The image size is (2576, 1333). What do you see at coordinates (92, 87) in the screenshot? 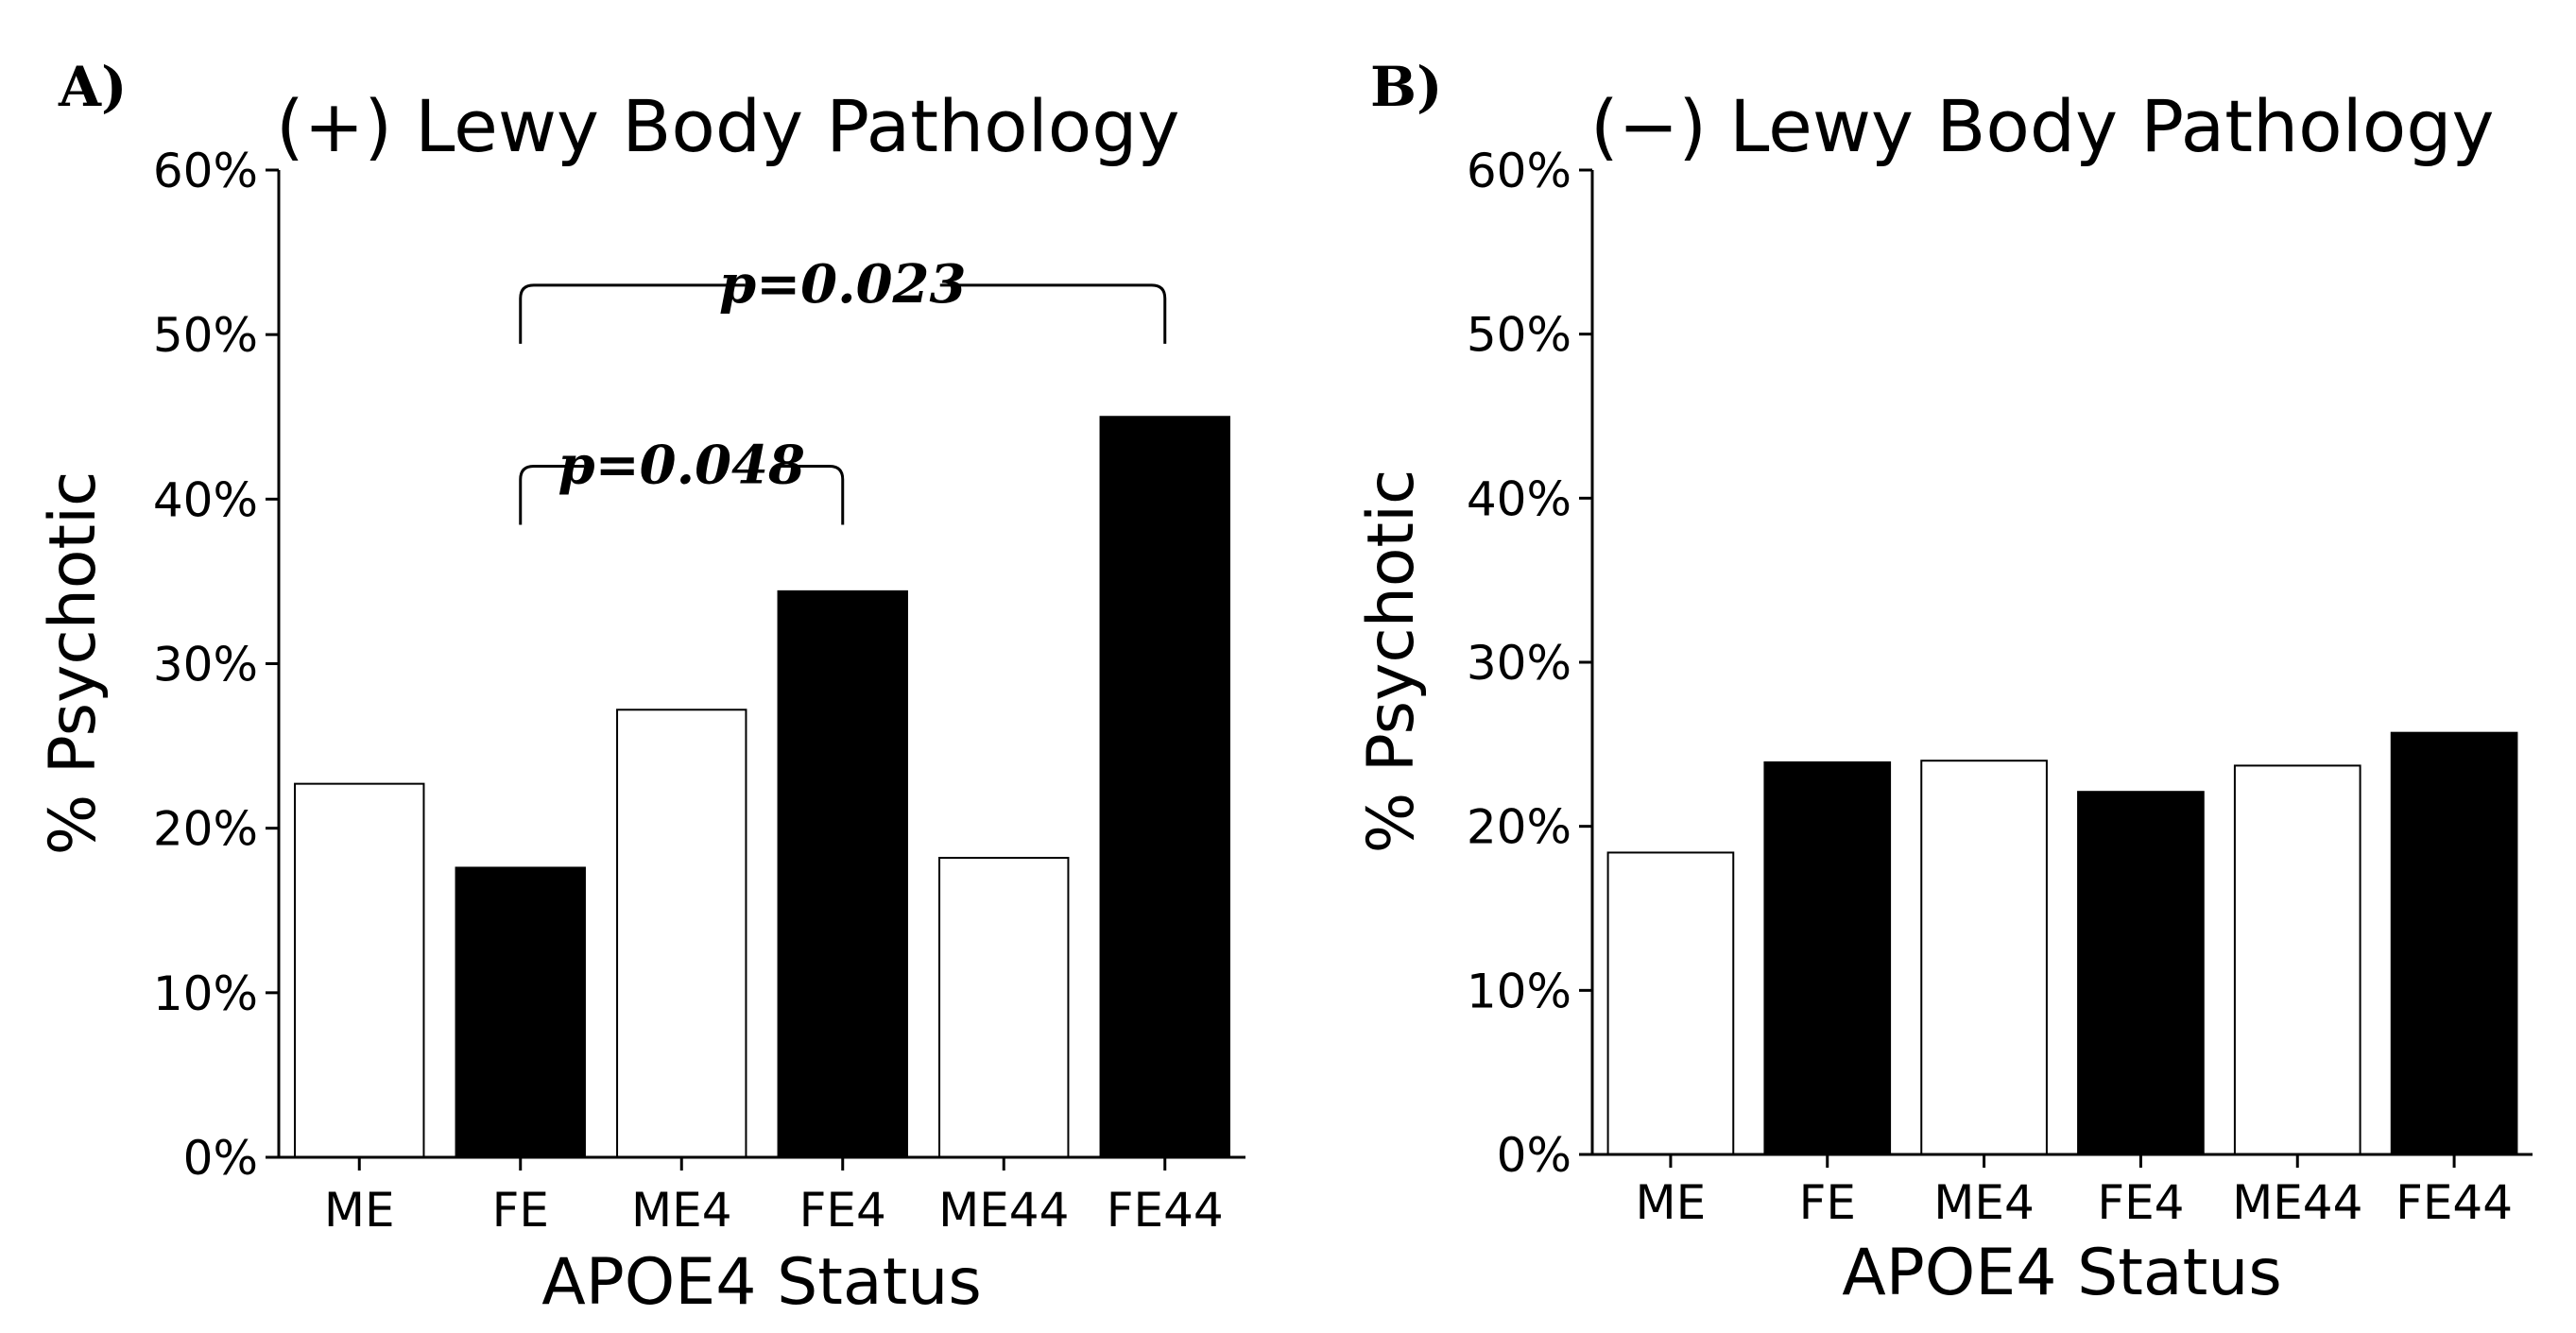
I see `panel-label: A)` at bounding box center [92, 87].